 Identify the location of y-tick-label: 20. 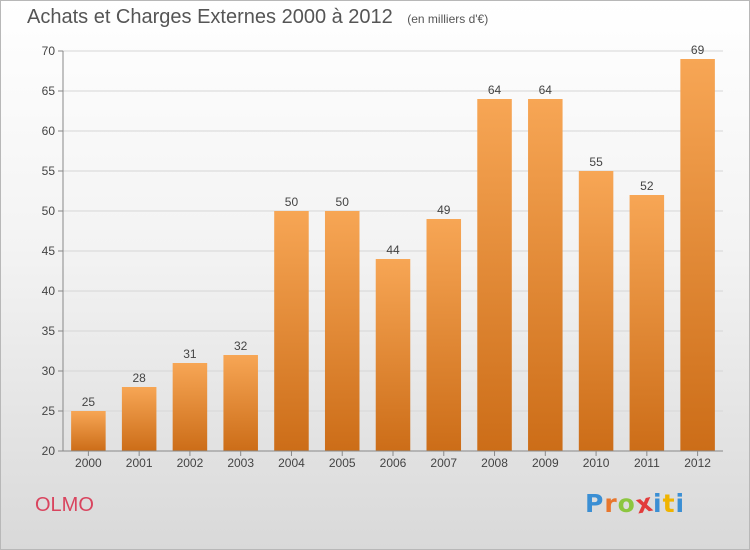
(49, 451).